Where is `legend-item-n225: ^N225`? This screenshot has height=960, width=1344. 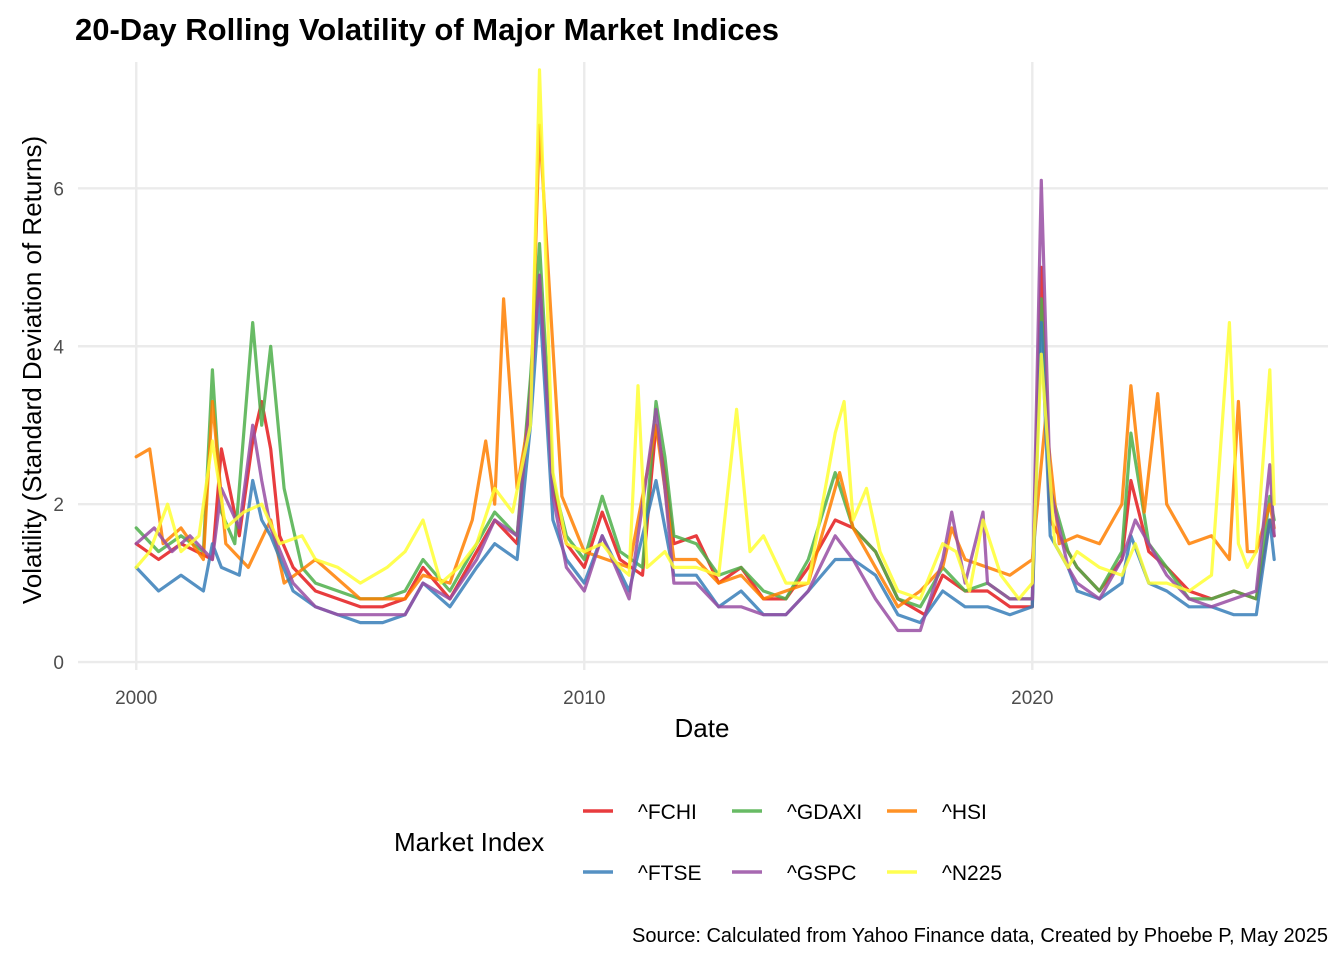
legend-item-n225: ^N225 is located at coordinates (944, 873).